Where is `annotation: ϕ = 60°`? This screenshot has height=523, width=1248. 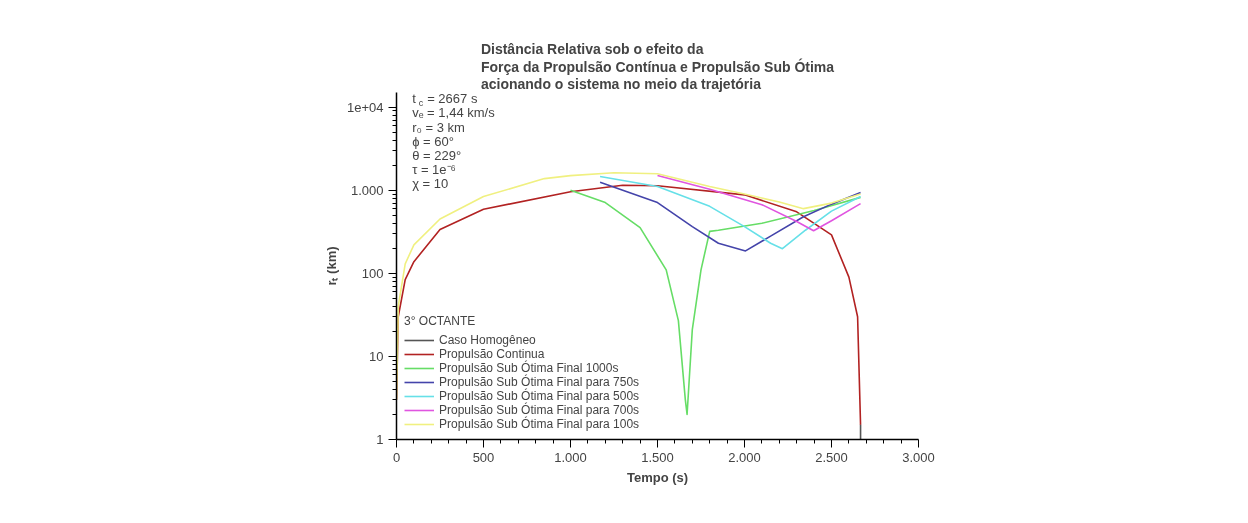
annotation: ϕ = 60° is located at coordinates (433, 141).